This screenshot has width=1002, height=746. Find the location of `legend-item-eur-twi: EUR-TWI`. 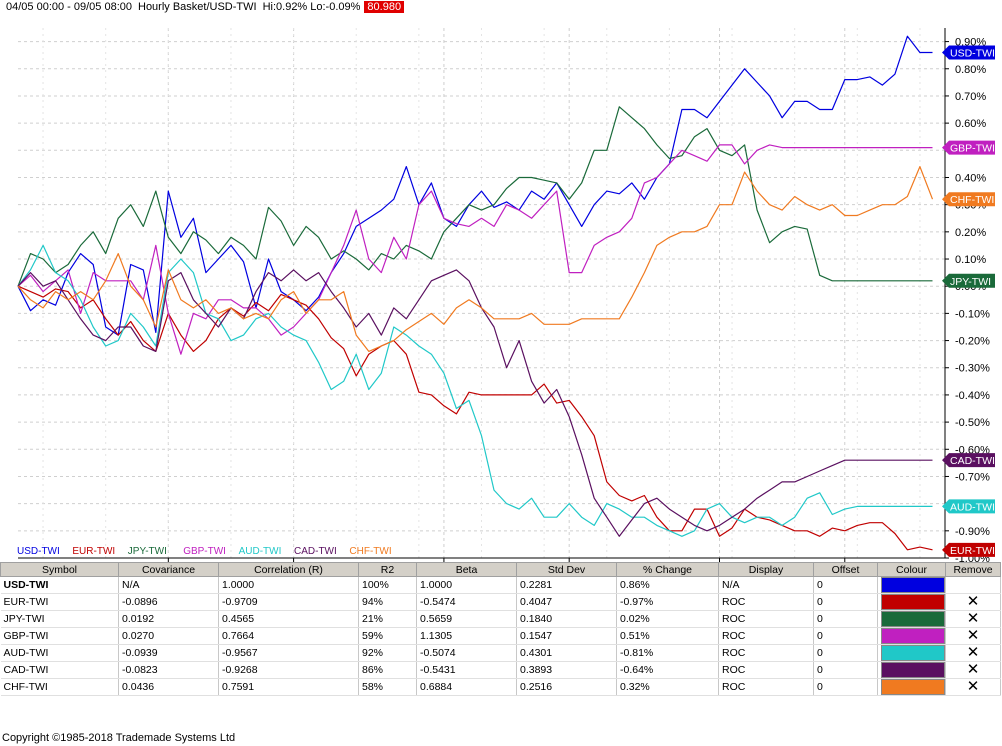

legend-item-eur-twi: EUR-TWI is located at coordinates (93, 551).